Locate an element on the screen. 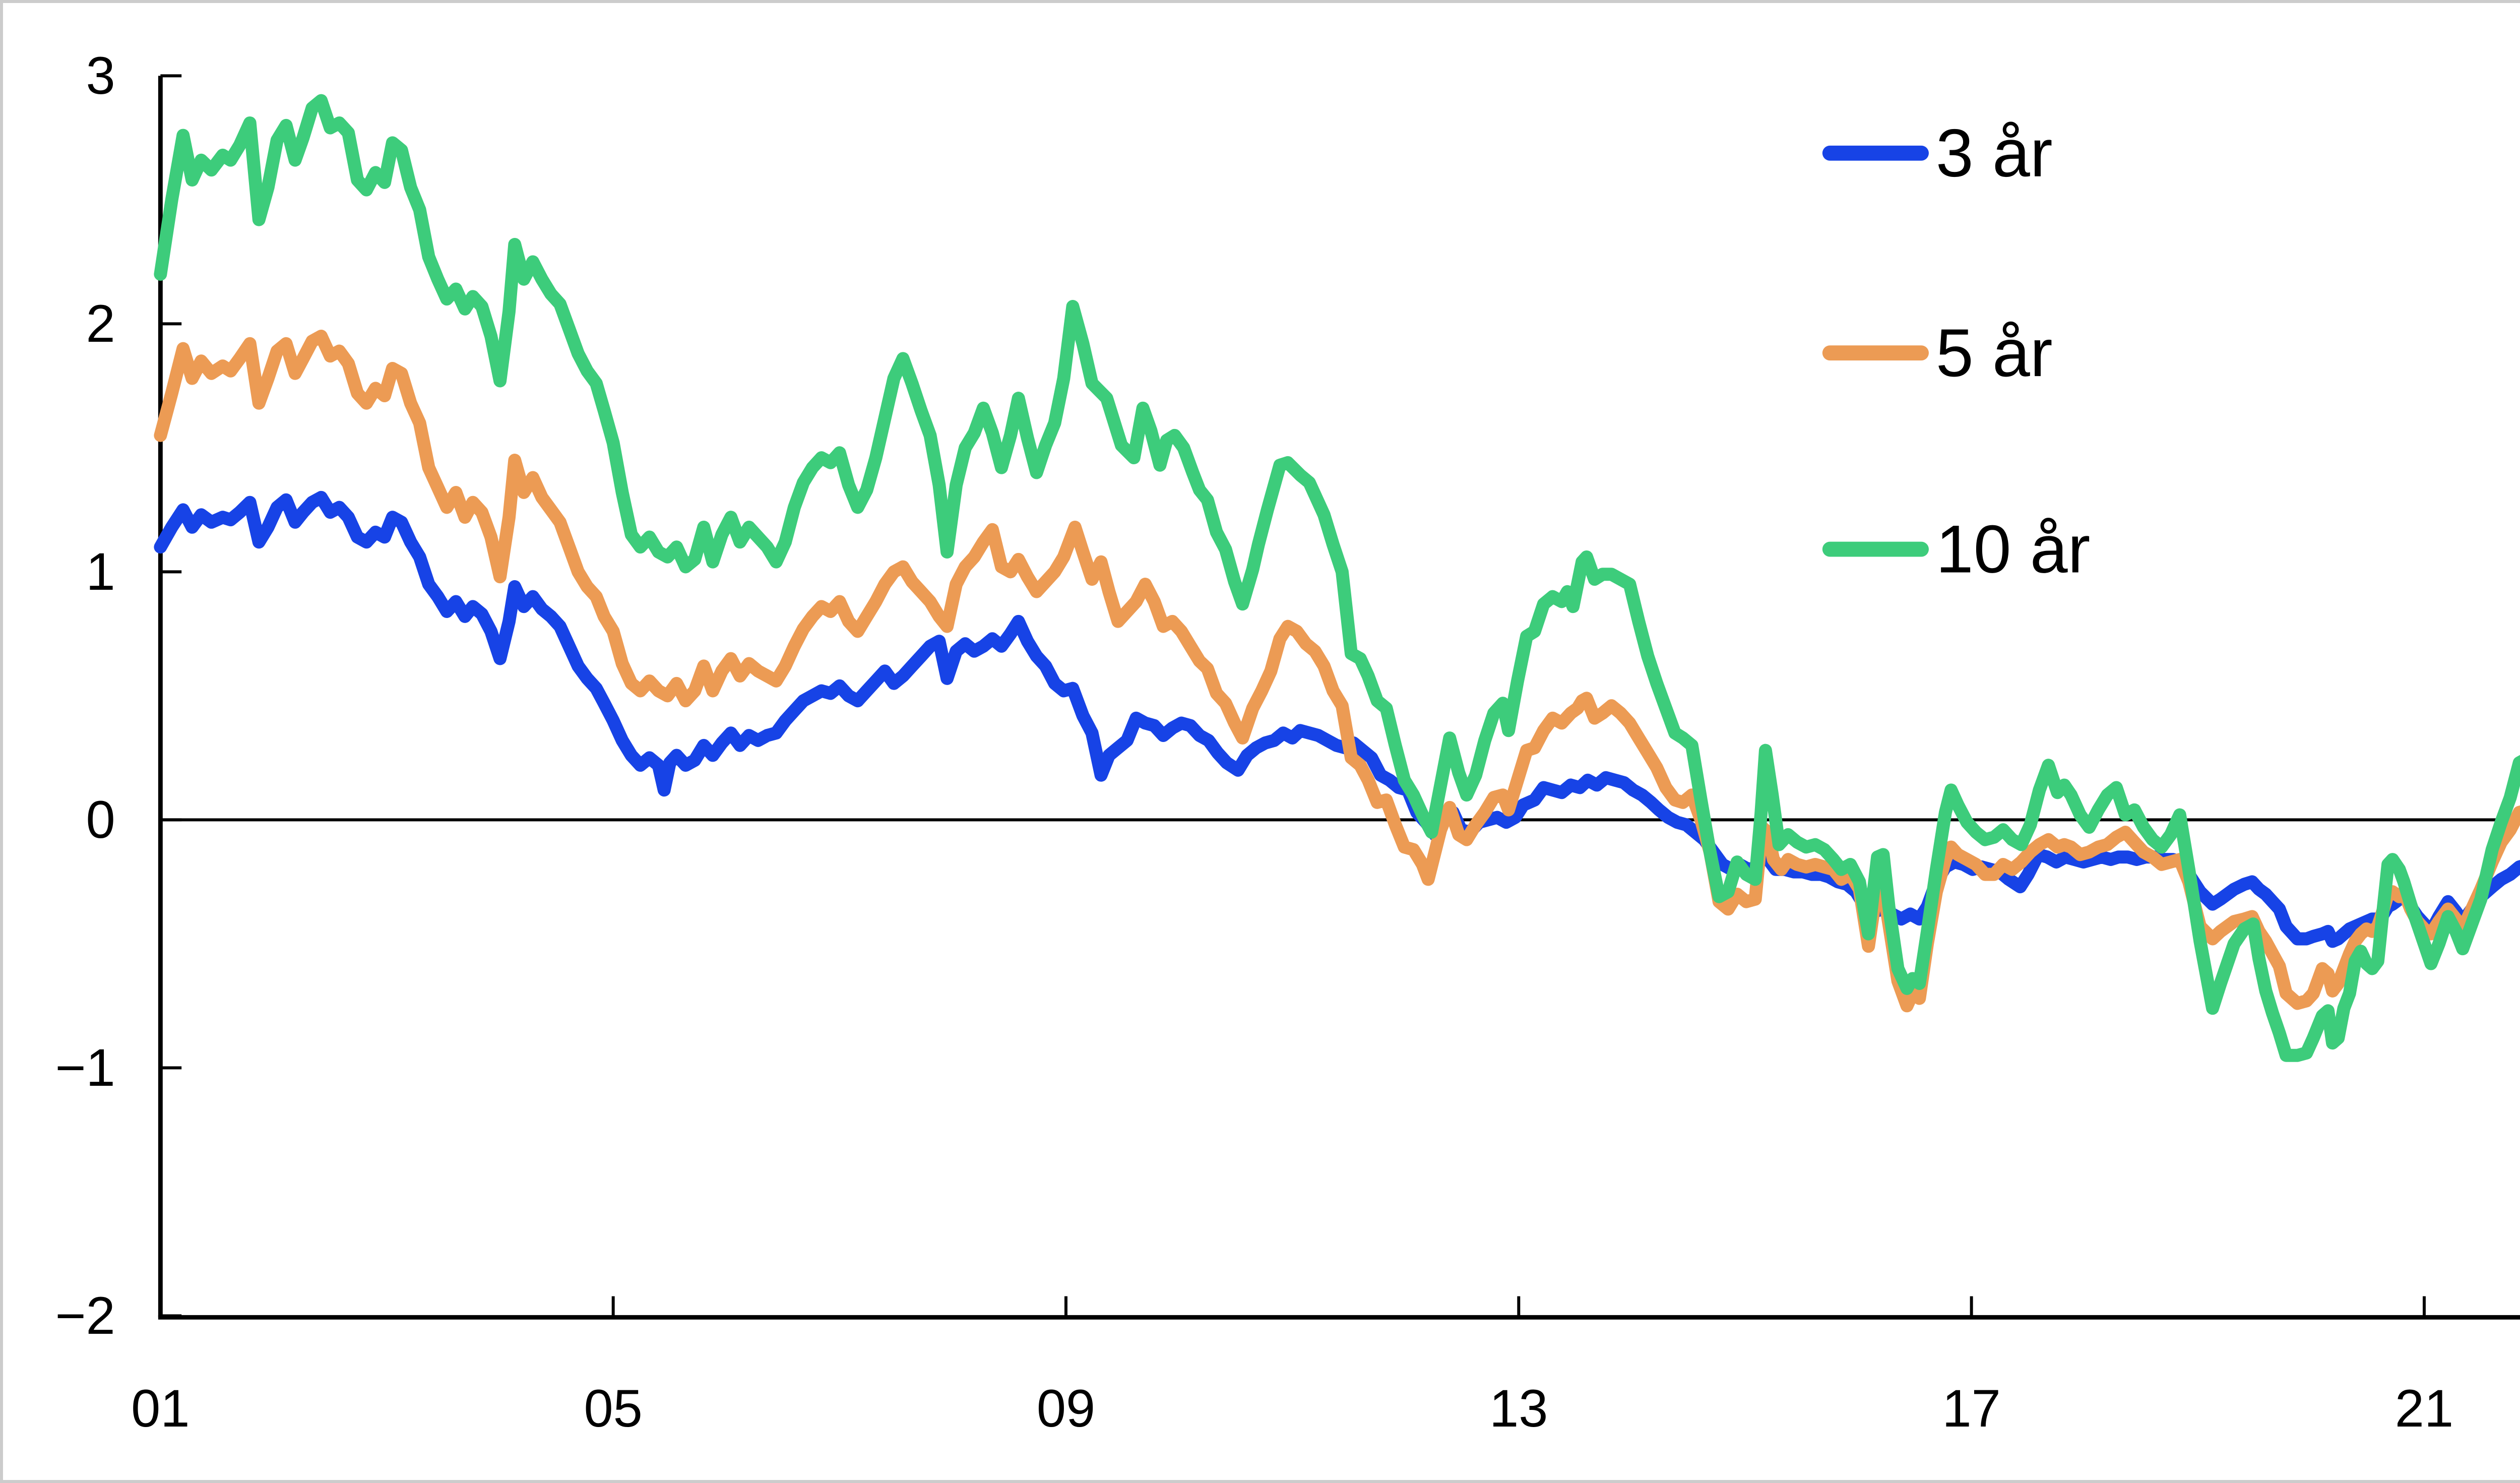  y-axis-label-left: 2 is located at coordinates (100, 323).